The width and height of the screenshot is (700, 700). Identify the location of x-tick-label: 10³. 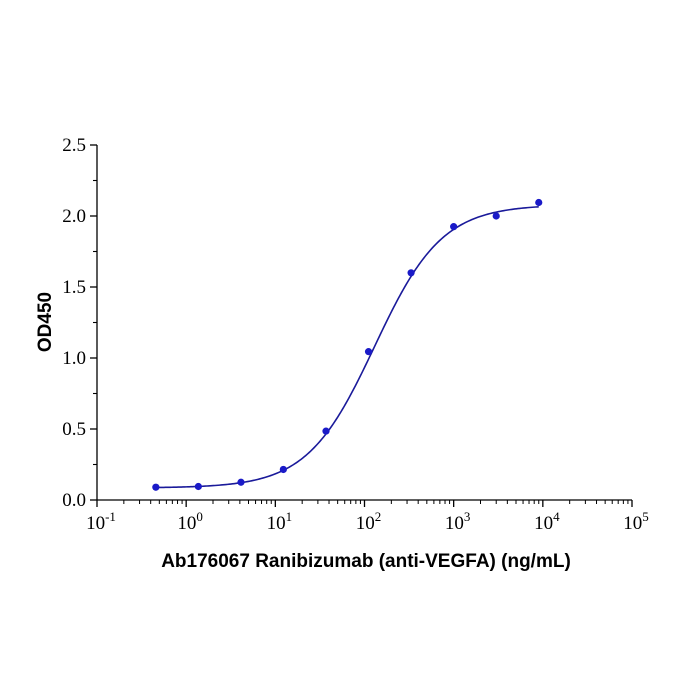
(458, 521).